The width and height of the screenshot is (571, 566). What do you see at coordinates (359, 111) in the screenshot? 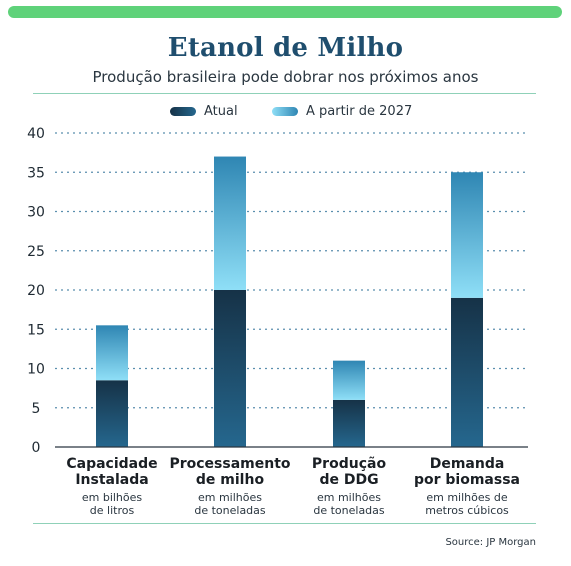
I see `legend-label-futuro: A partir de 2027` at bounding box center [359, 111].